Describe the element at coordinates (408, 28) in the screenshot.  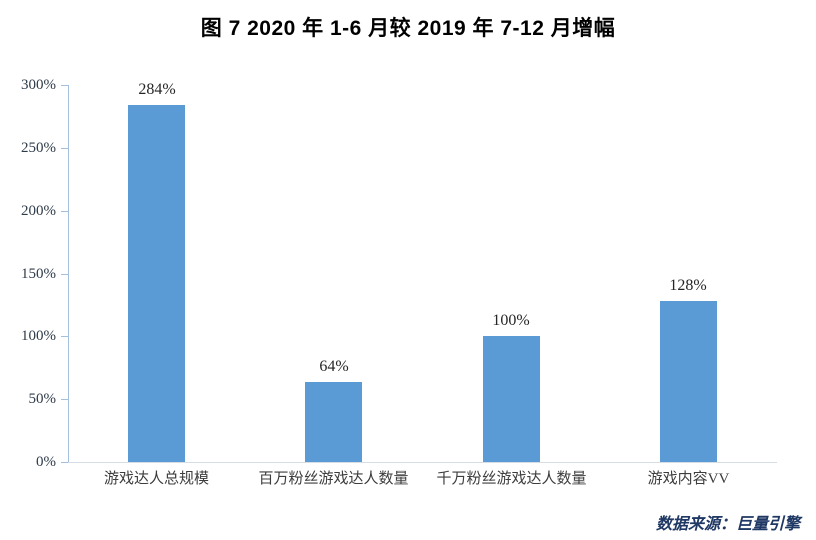
I see `chart-title: 图 7 2020 年 1-6 月较 2019 年 7-12 月增幅` at that location.